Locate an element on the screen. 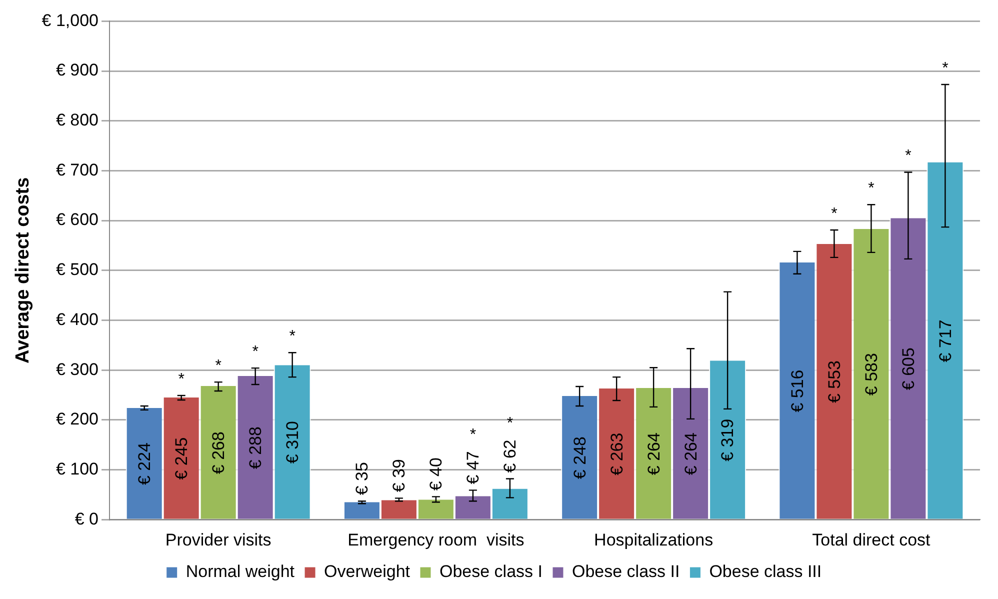 This screenshot has width=998, height=599. y-tick-label: € 300 is located at coordinates (77, 369).